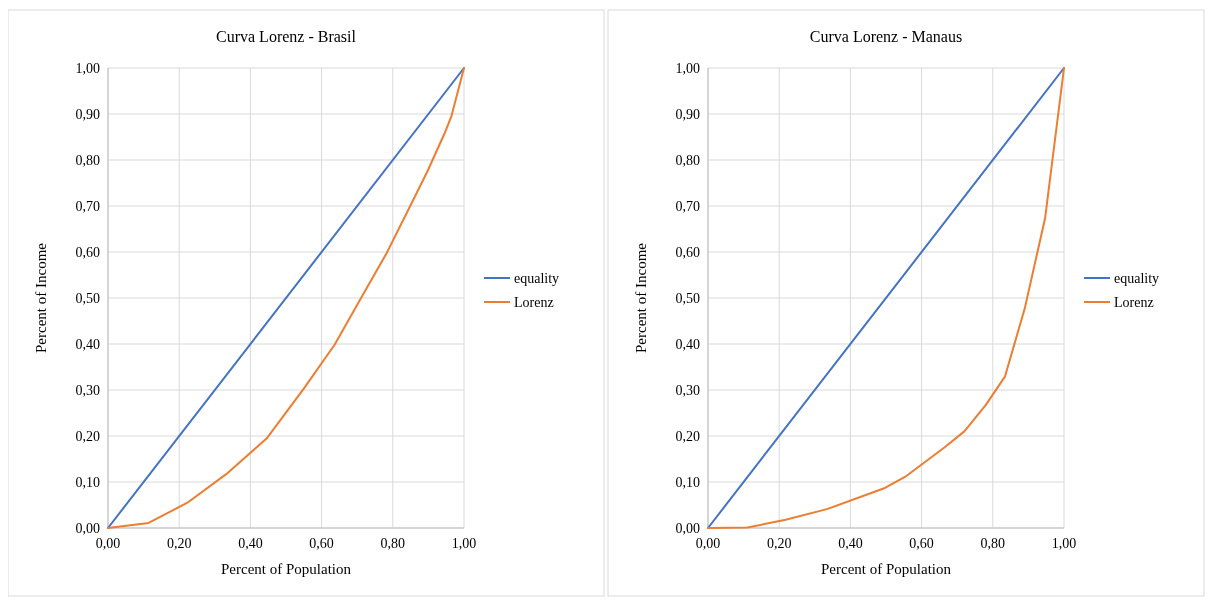 This screenshot has height=600, width=1216. What do you see at coordinates (286, 36) in the screenshot?
I see `chart-title: Curva Lorenz - Brasil` at bounding box center [286, 36].